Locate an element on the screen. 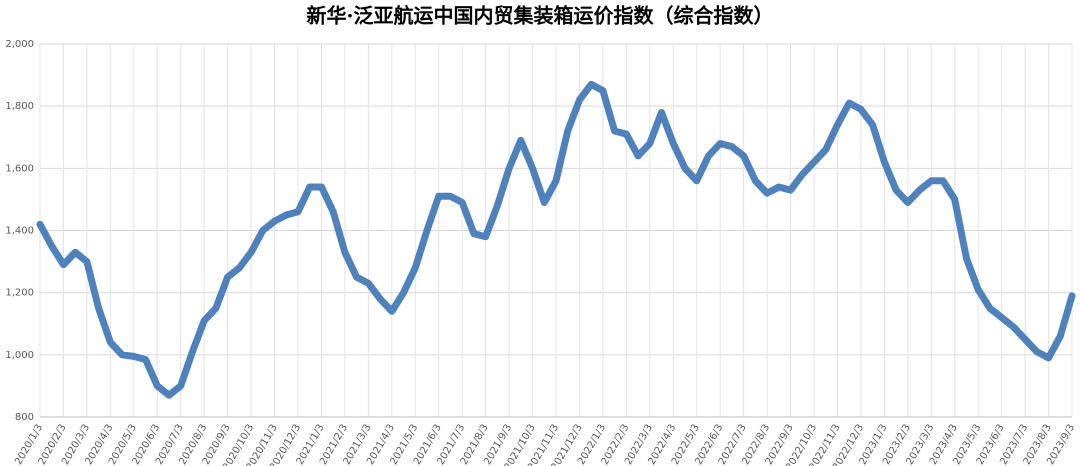 The image size is (1080, 466). y-tick-label: 1,400 is located at coordinates (19, 231).